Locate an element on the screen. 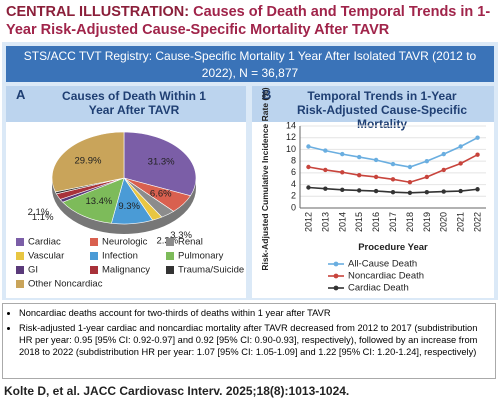  x-tick-label: 2022 is located at coordinates (478, 222).